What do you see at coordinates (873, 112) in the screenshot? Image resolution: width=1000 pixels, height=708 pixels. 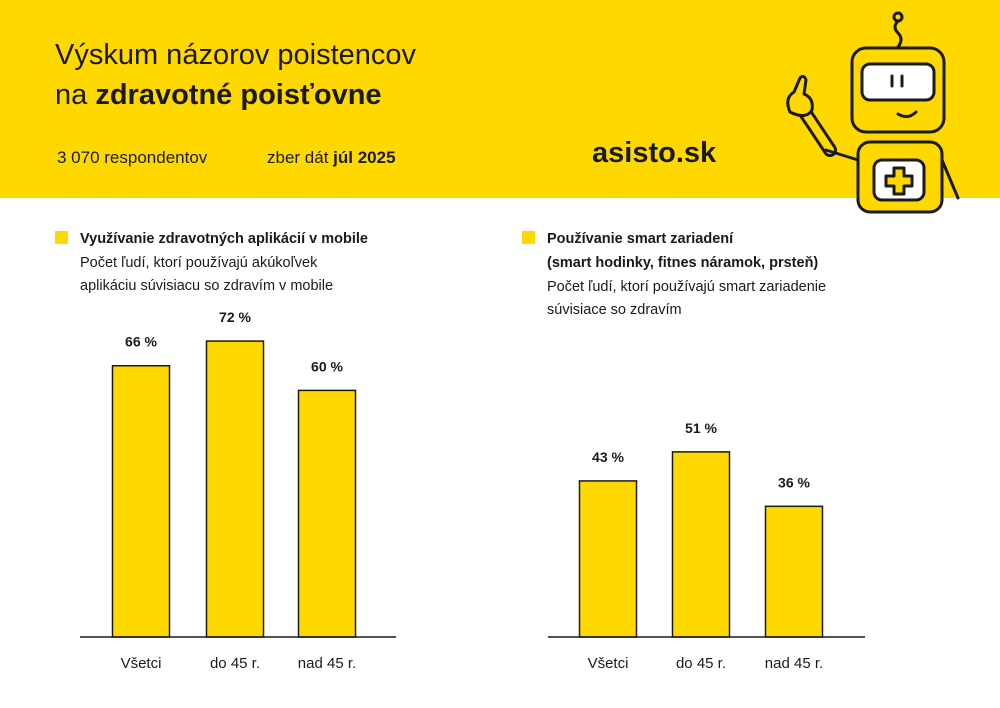 I see `robot-illustration` at bounding box center [873, 112].